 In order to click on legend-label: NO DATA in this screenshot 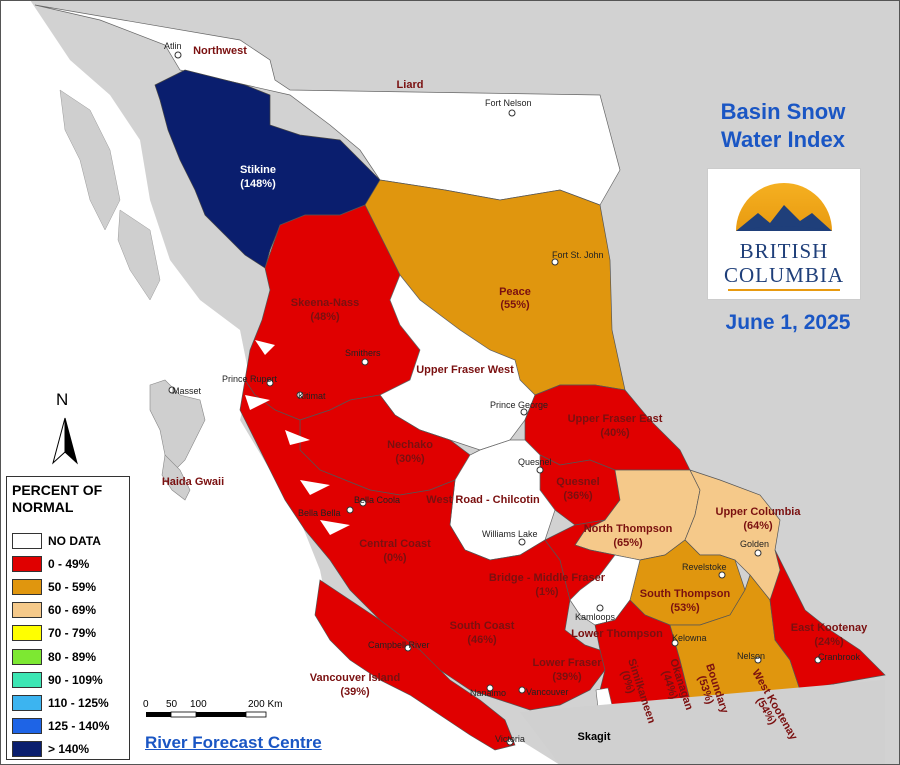, I will do `click(74, 540)`.